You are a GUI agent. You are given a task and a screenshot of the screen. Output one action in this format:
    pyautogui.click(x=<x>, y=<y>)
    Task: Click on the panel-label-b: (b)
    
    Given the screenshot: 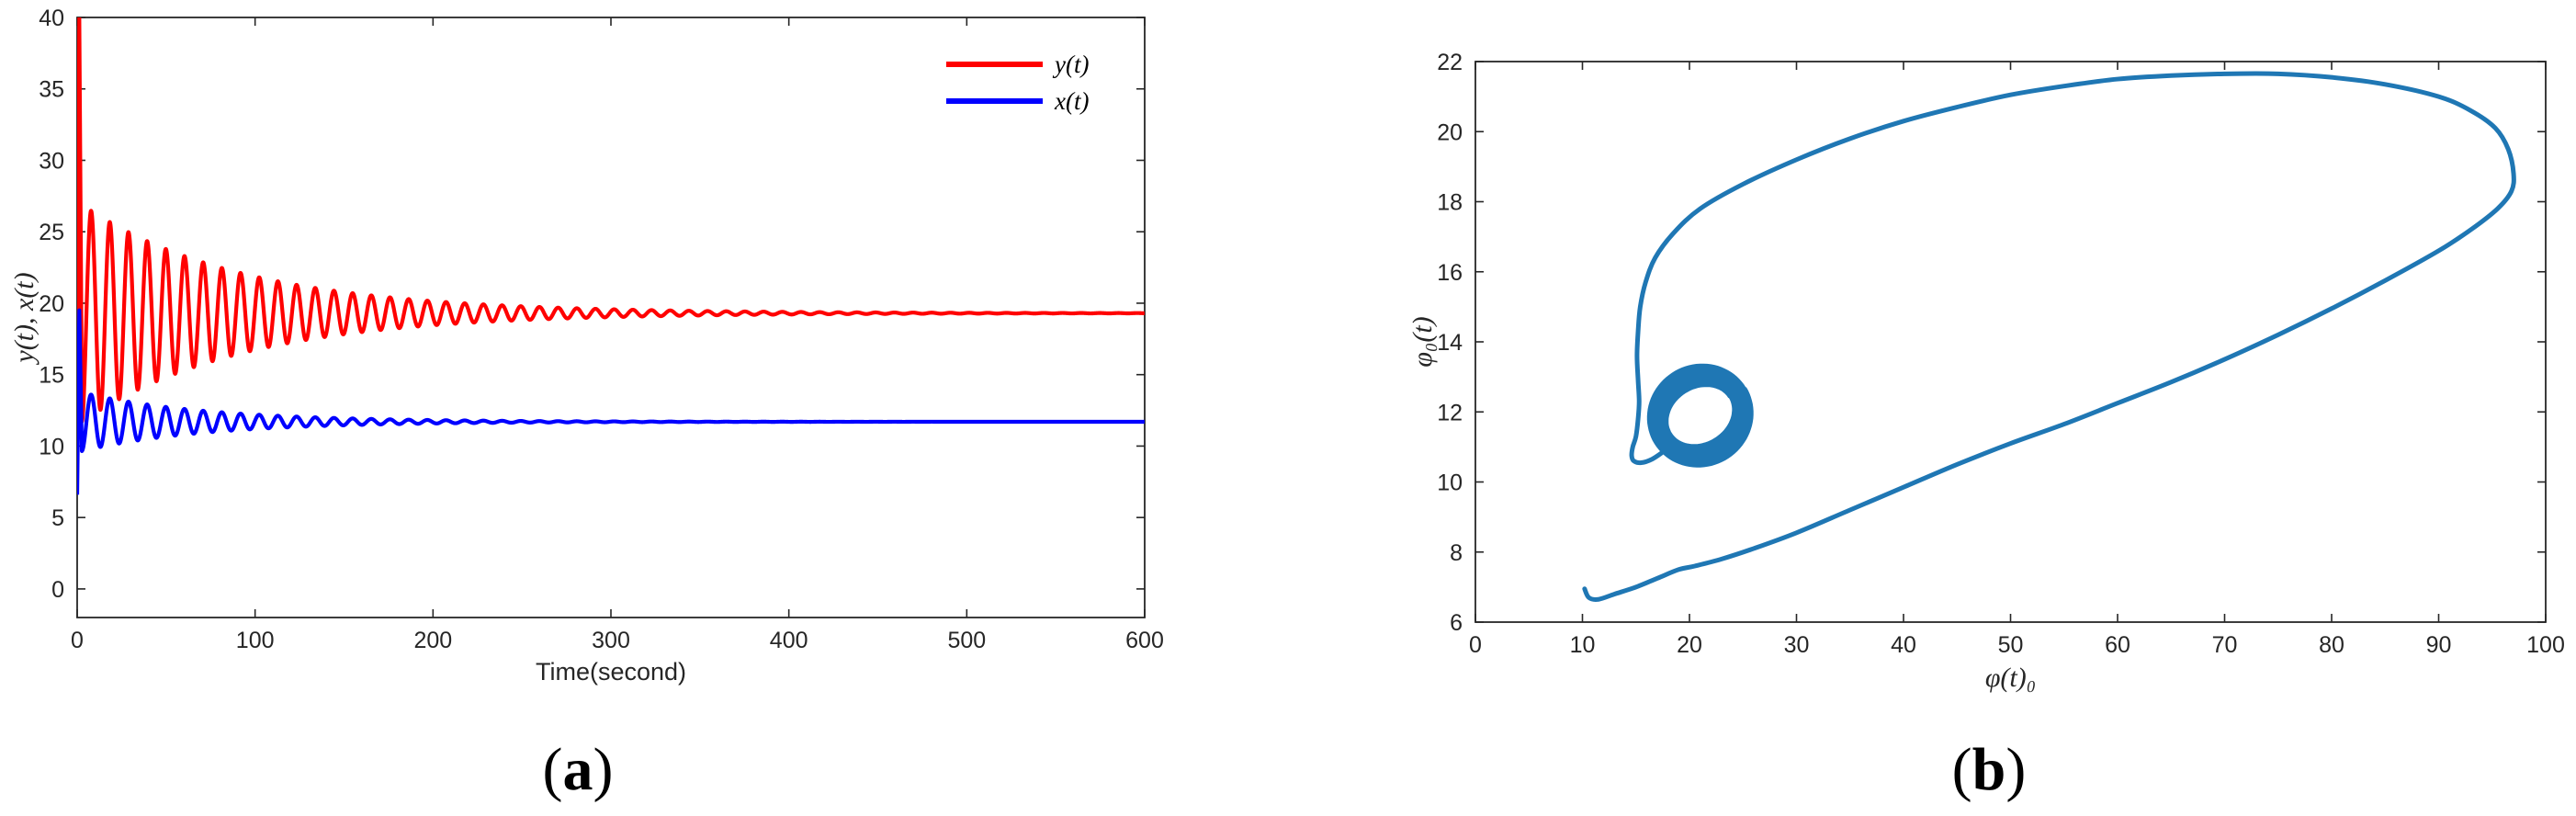 What is the action you would take?
    pyautogui.click(x=1989, y=769)
    